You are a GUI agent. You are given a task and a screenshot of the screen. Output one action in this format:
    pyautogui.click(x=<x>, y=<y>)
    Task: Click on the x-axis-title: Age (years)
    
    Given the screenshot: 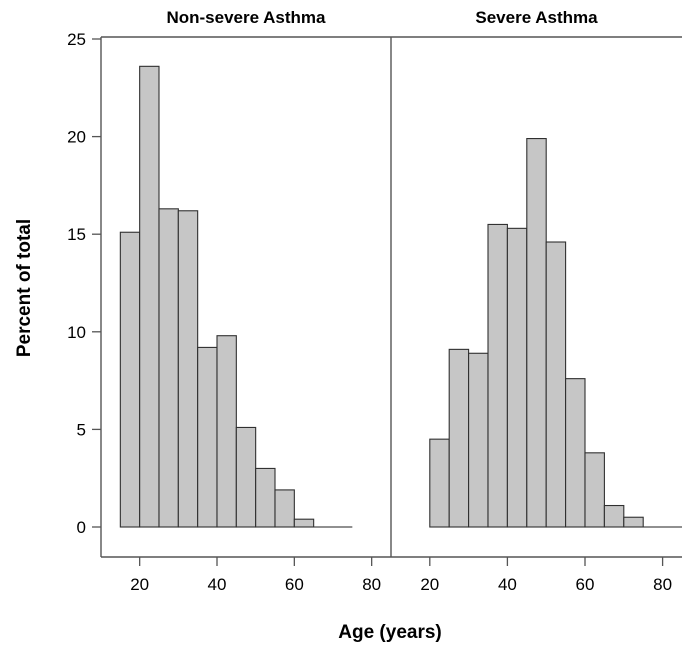 What is the action you would take?
    pyautogui.click(x=390, y=632)
    